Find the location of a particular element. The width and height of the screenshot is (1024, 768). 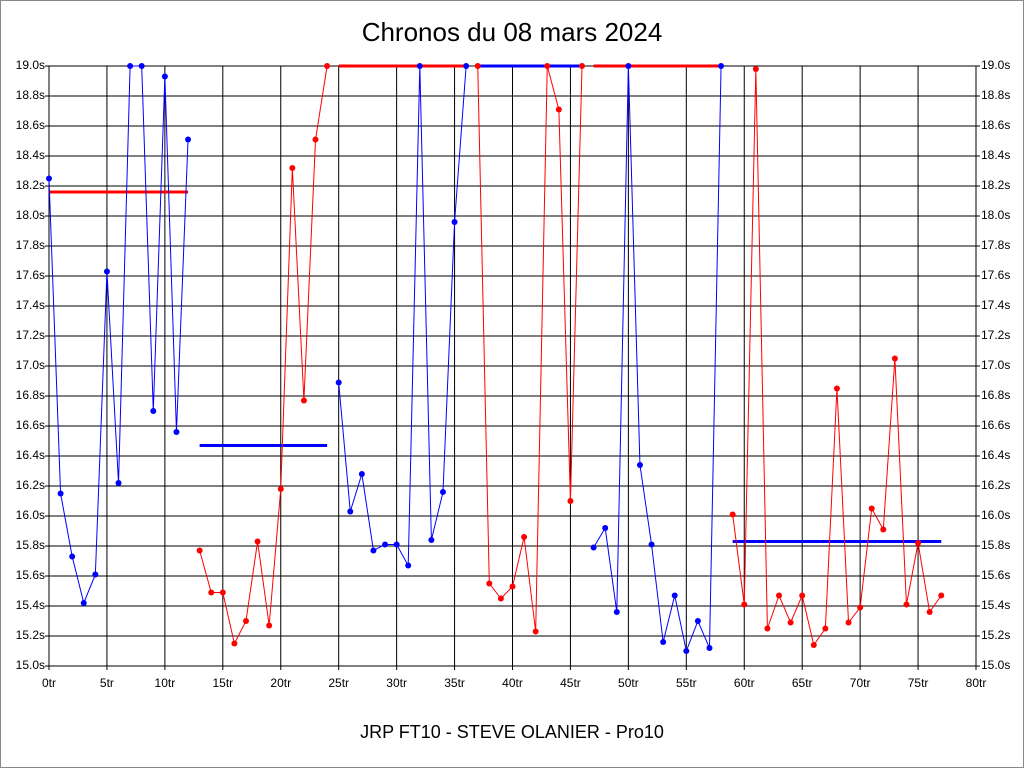

y2-tick-label: 15.4s is located at coordinates (995, 605).